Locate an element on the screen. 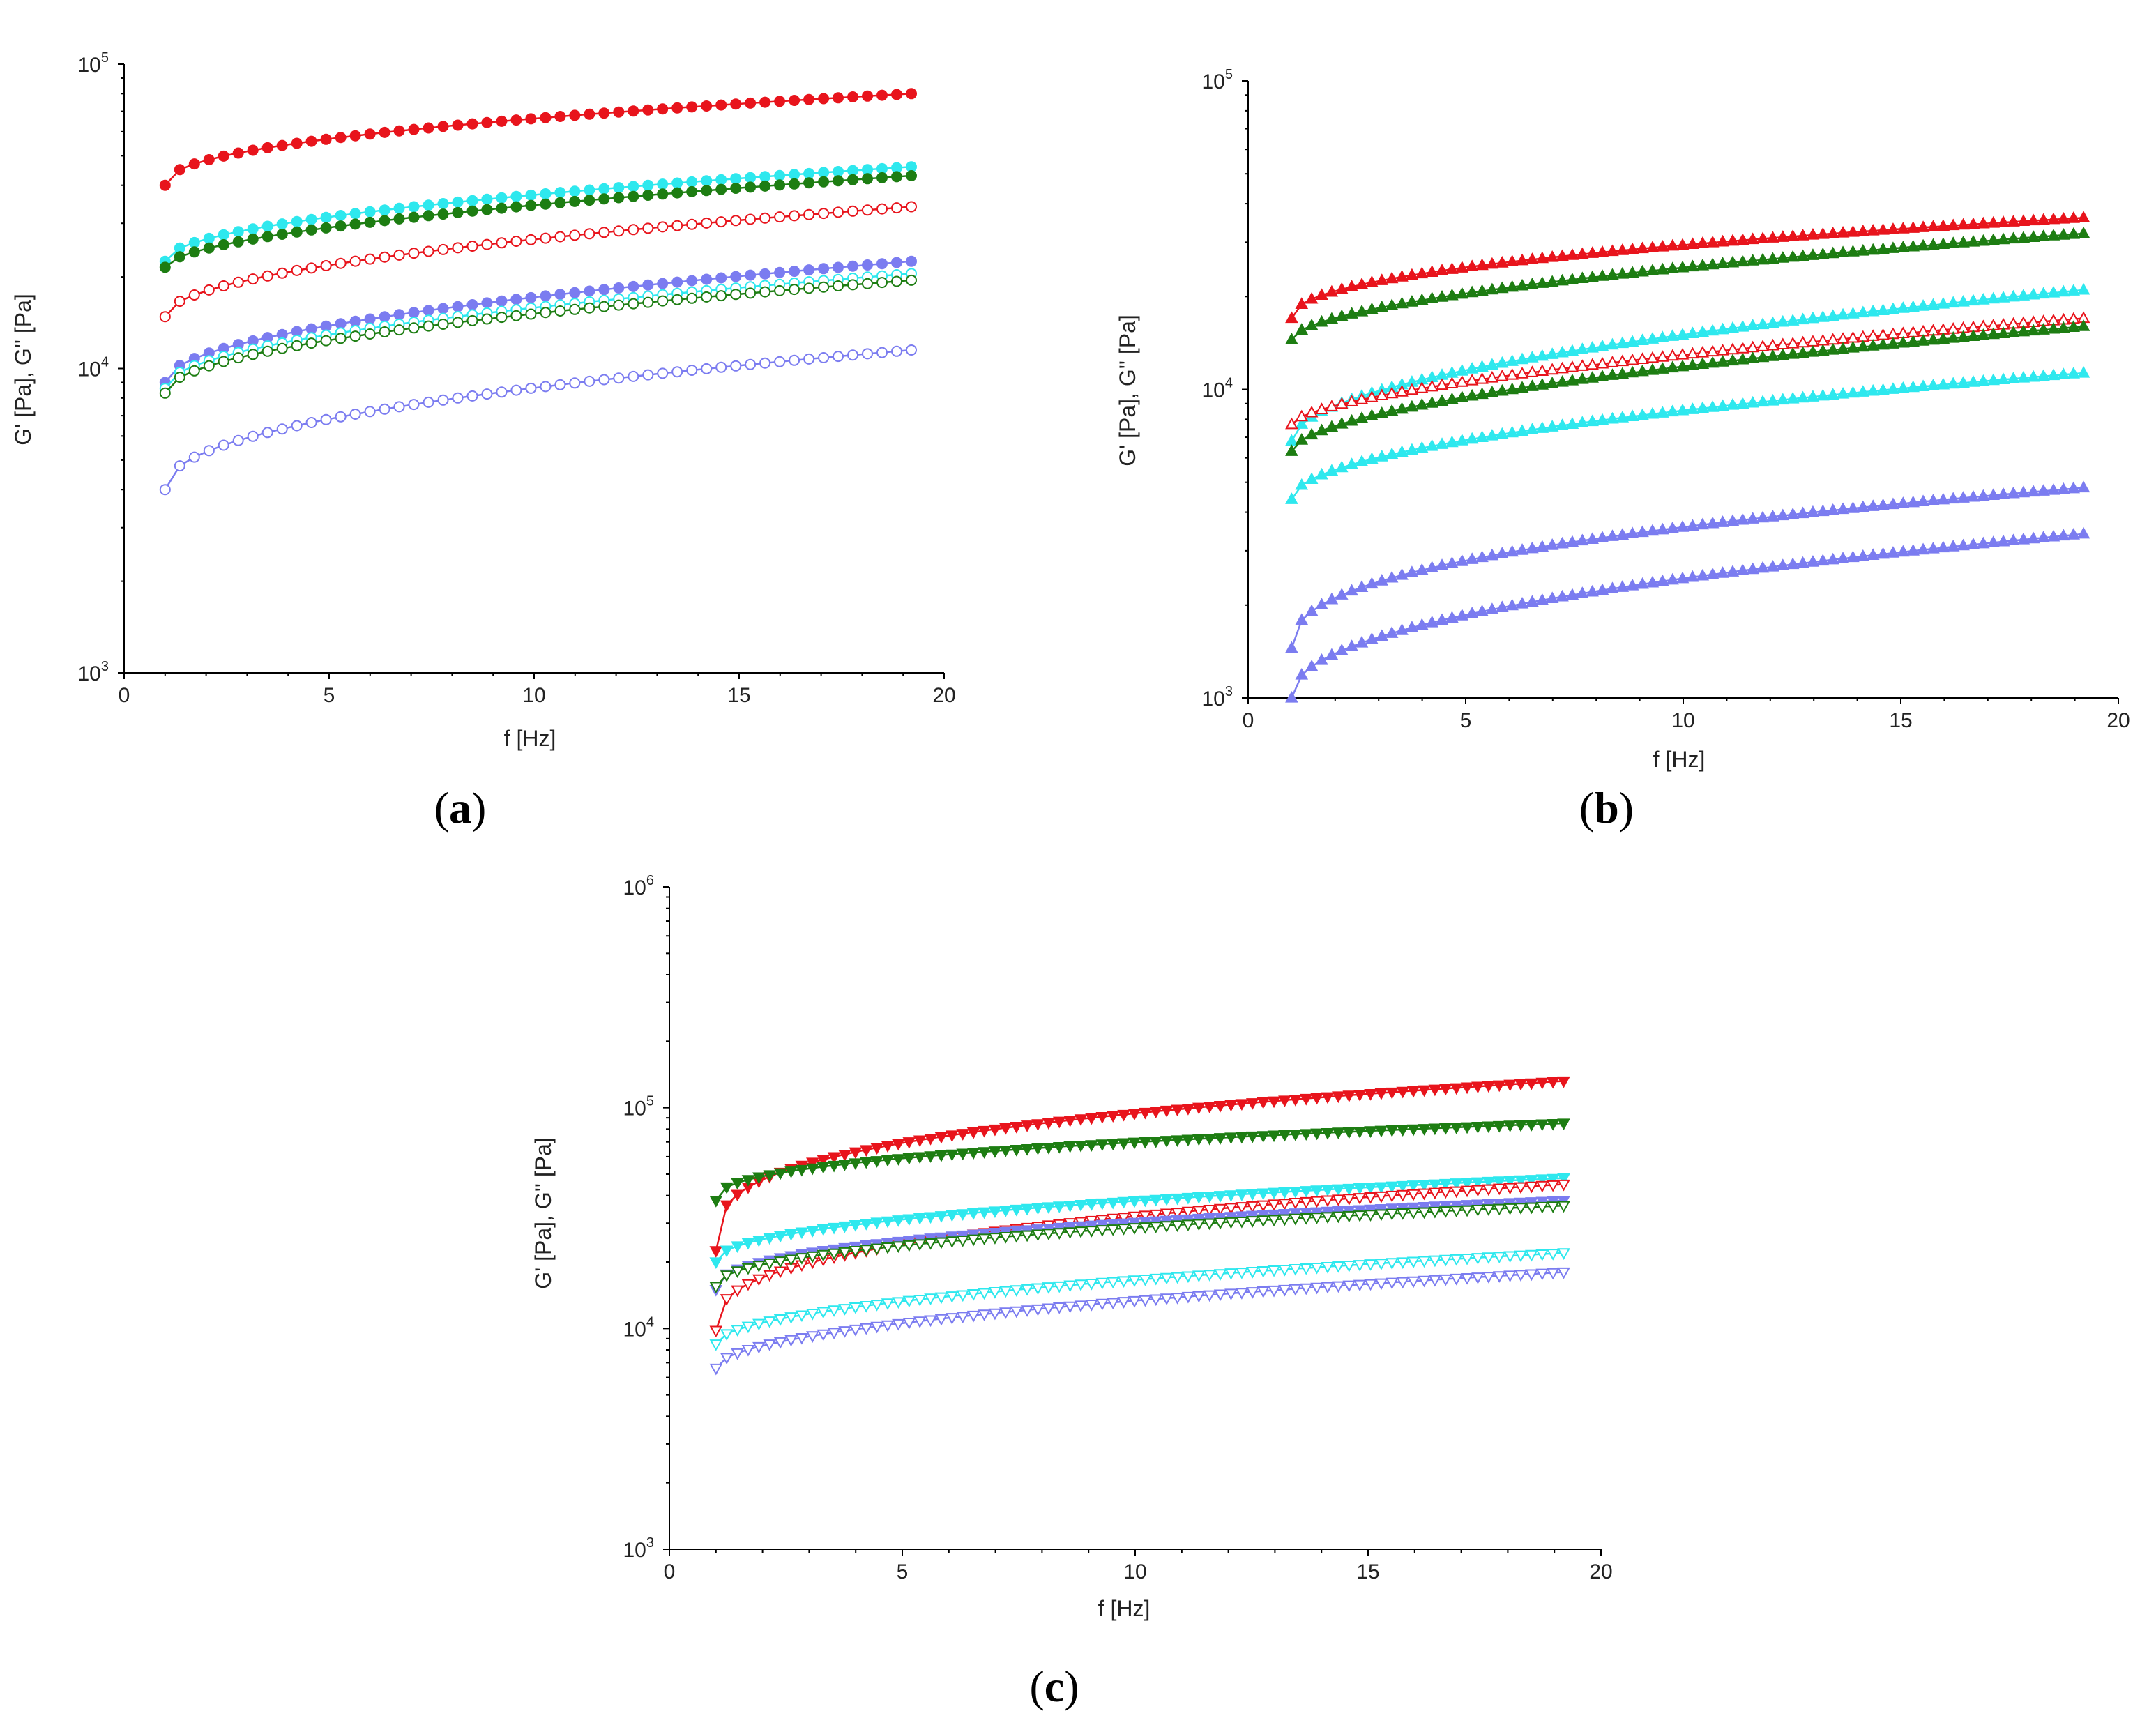  series-g-cyan is located at coordinates (1687, 434).